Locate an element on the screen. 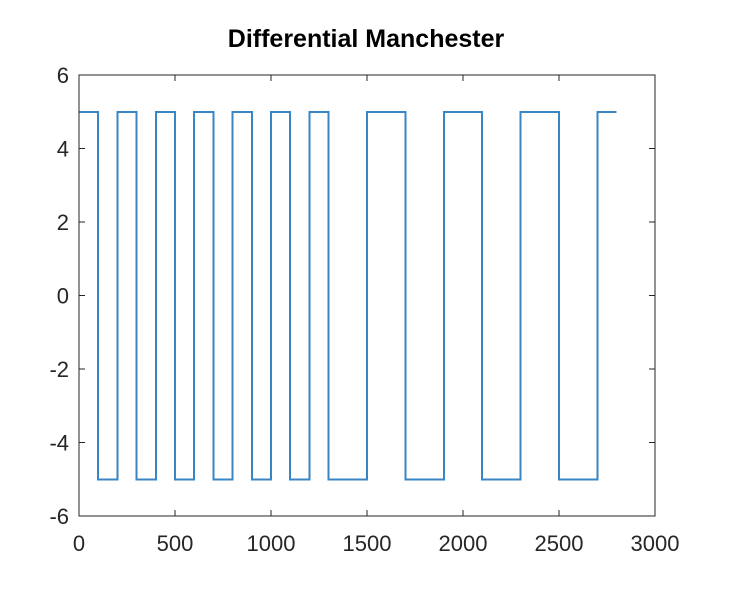 Image resolution: width=754 pixels, height=598 pixels. y-tick-label: 6 is located at coordinates (63, 75).